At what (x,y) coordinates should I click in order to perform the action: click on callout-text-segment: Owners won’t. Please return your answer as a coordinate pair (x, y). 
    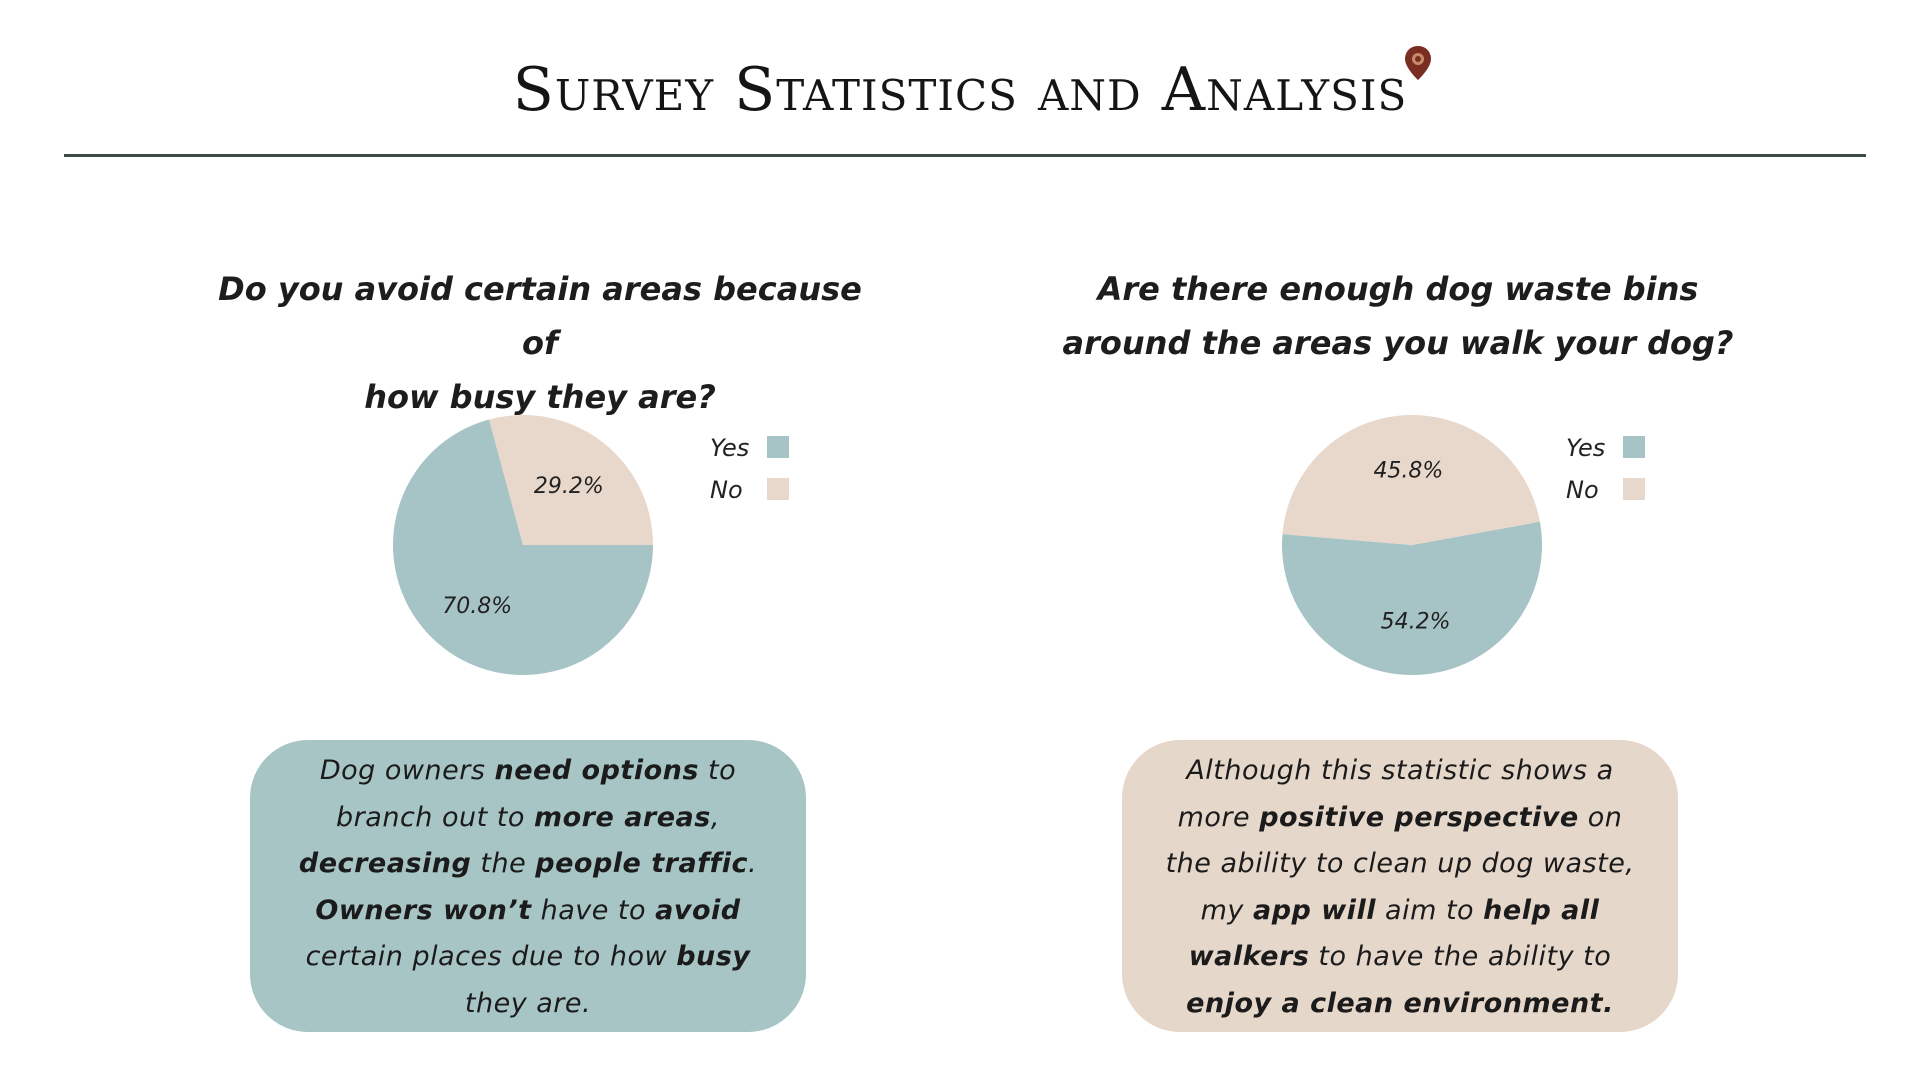
    Looking at the image, I should click on (423, 910).